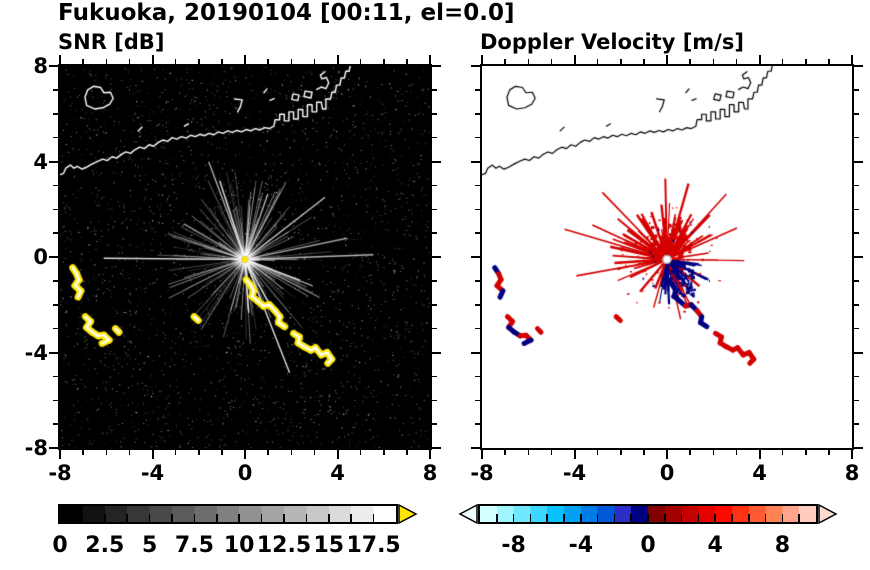 This screenshot has height=570, width=870. Describe the element at coordinates (194, 545) in the screenshot. I see `colorbar-tick-label: 7.5` at that location.